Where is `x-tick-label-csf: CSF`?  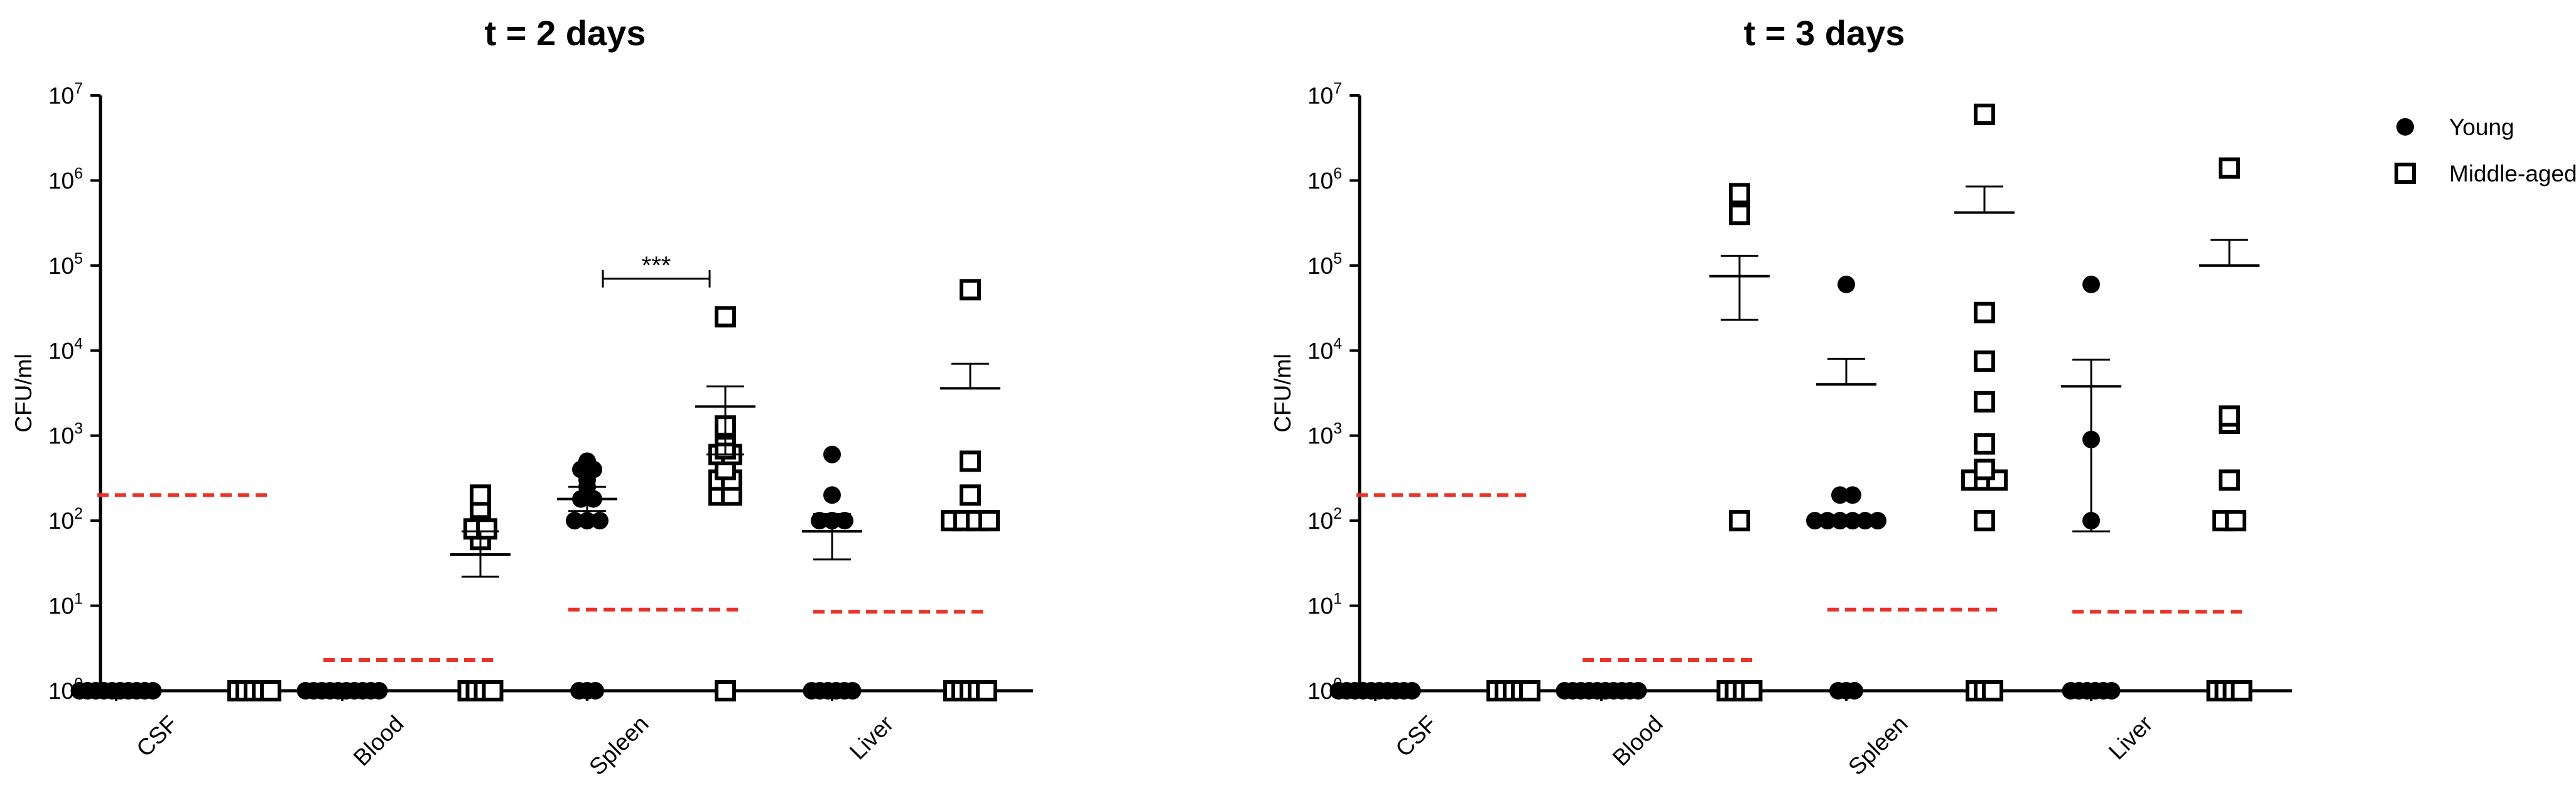
x-tick-label-csf: CSF is located at coordinates (156, 736).